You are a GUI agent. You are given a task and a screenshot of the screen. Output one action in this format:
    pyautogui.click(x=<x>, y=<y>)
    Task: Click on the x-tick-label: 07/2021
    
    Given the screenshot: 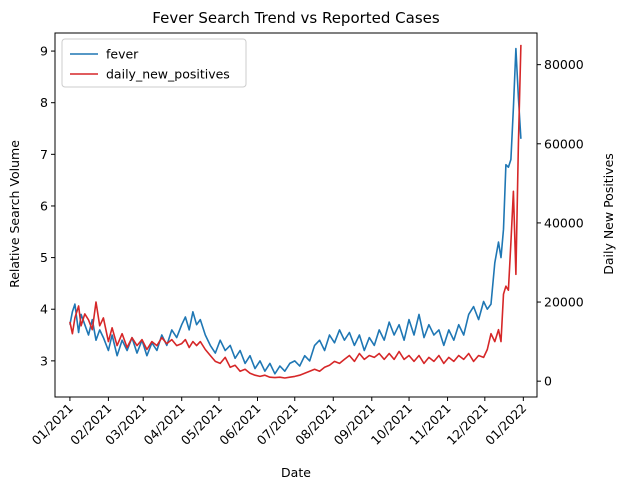 What is the action you would take?
    pyautogui.click(x=277, y=424)
    